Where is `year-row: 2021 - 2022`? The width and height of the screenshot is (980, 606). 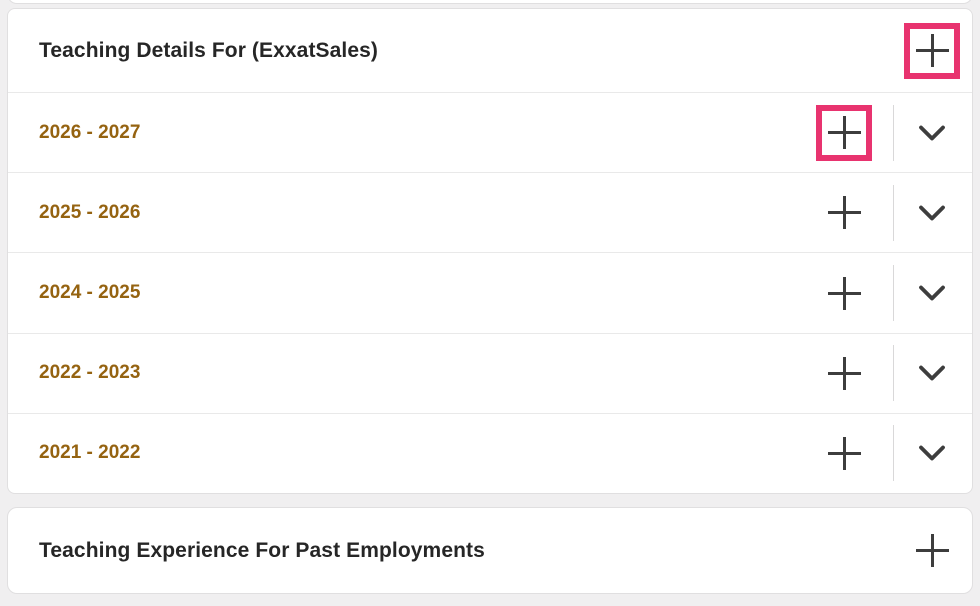
year-row: 2021 - 2022 is located at coordinates (490, 452).